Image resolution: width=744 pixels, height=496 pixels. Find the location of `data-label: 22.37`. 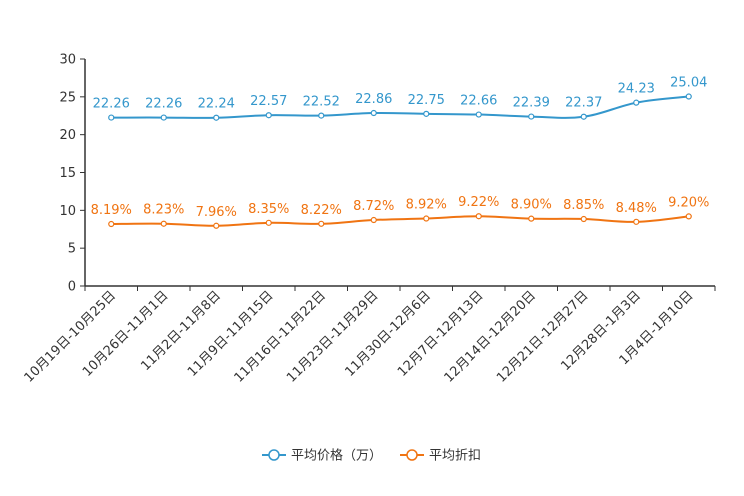

data-label: 22.37 is located at coordinates (583, 103).